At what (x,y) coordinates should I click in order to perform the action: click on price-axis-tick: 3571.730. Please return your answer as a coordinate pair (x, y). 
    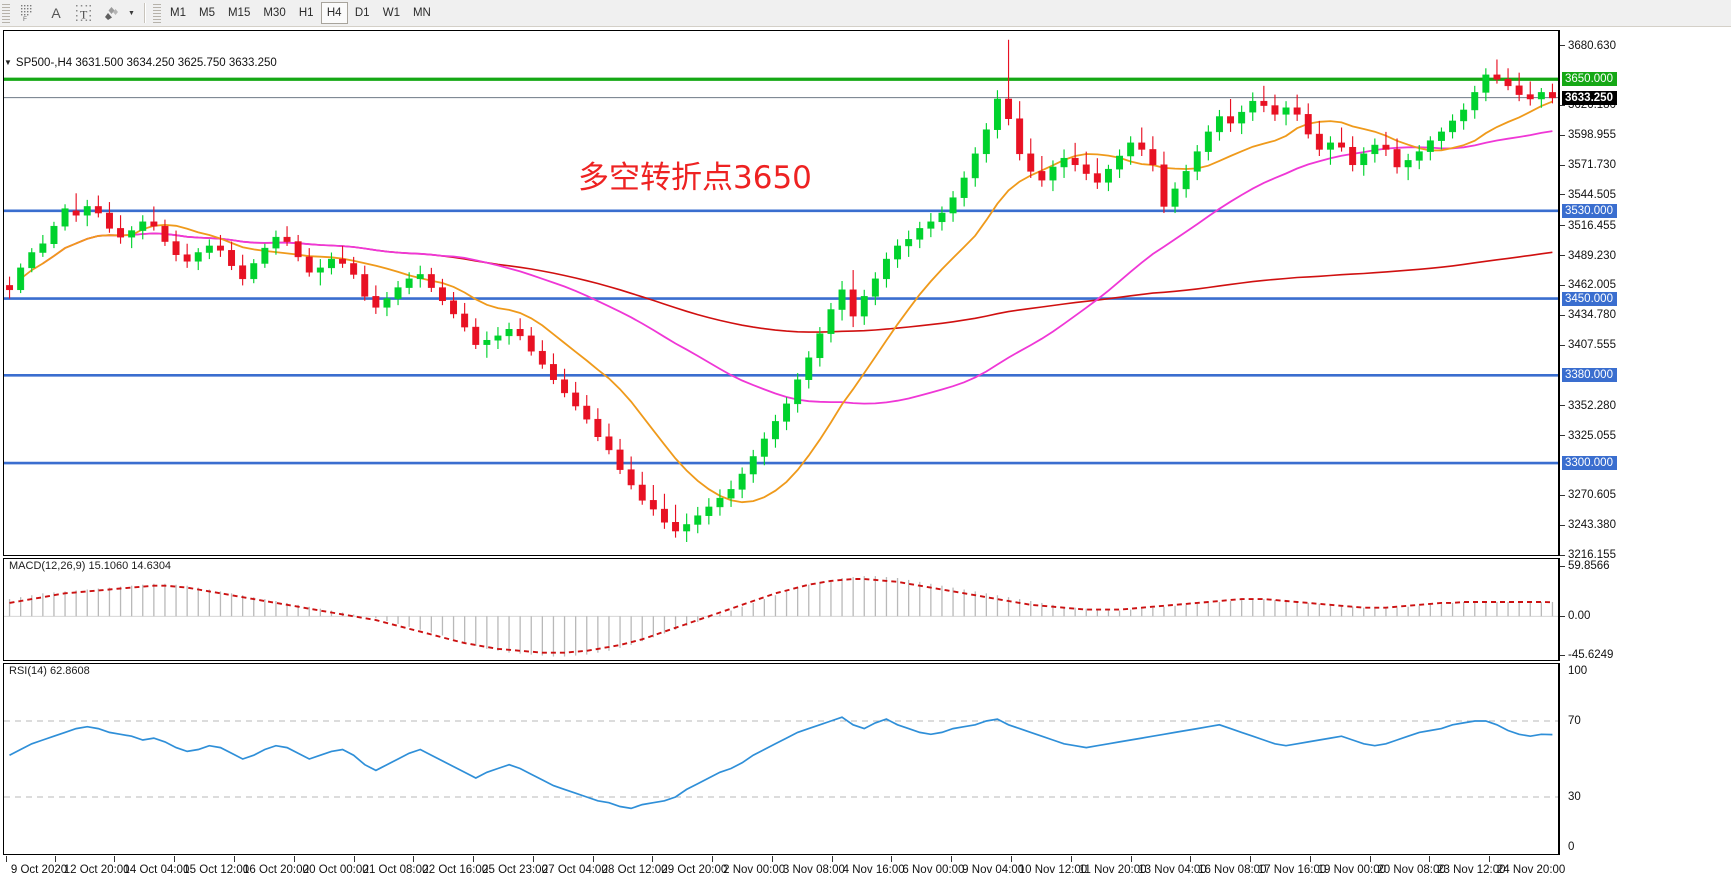
    Looking at the image, I should click on (1588, 165).